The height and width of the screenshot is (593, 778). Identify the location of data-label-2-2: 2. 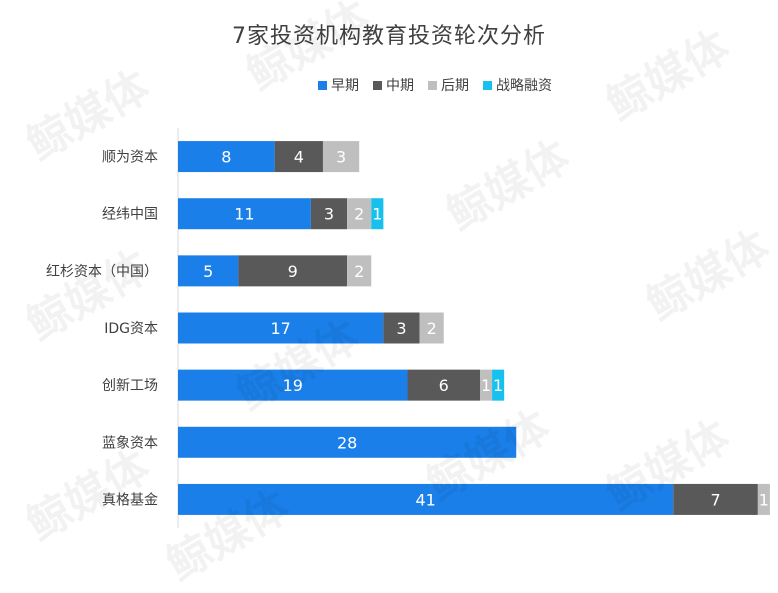
(359, 271).